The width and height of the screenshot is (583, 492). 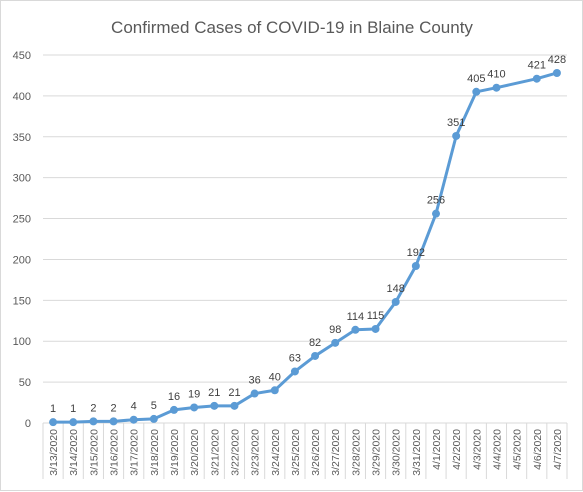 I want to click on data-label: 115, so click(x=376, y=316).